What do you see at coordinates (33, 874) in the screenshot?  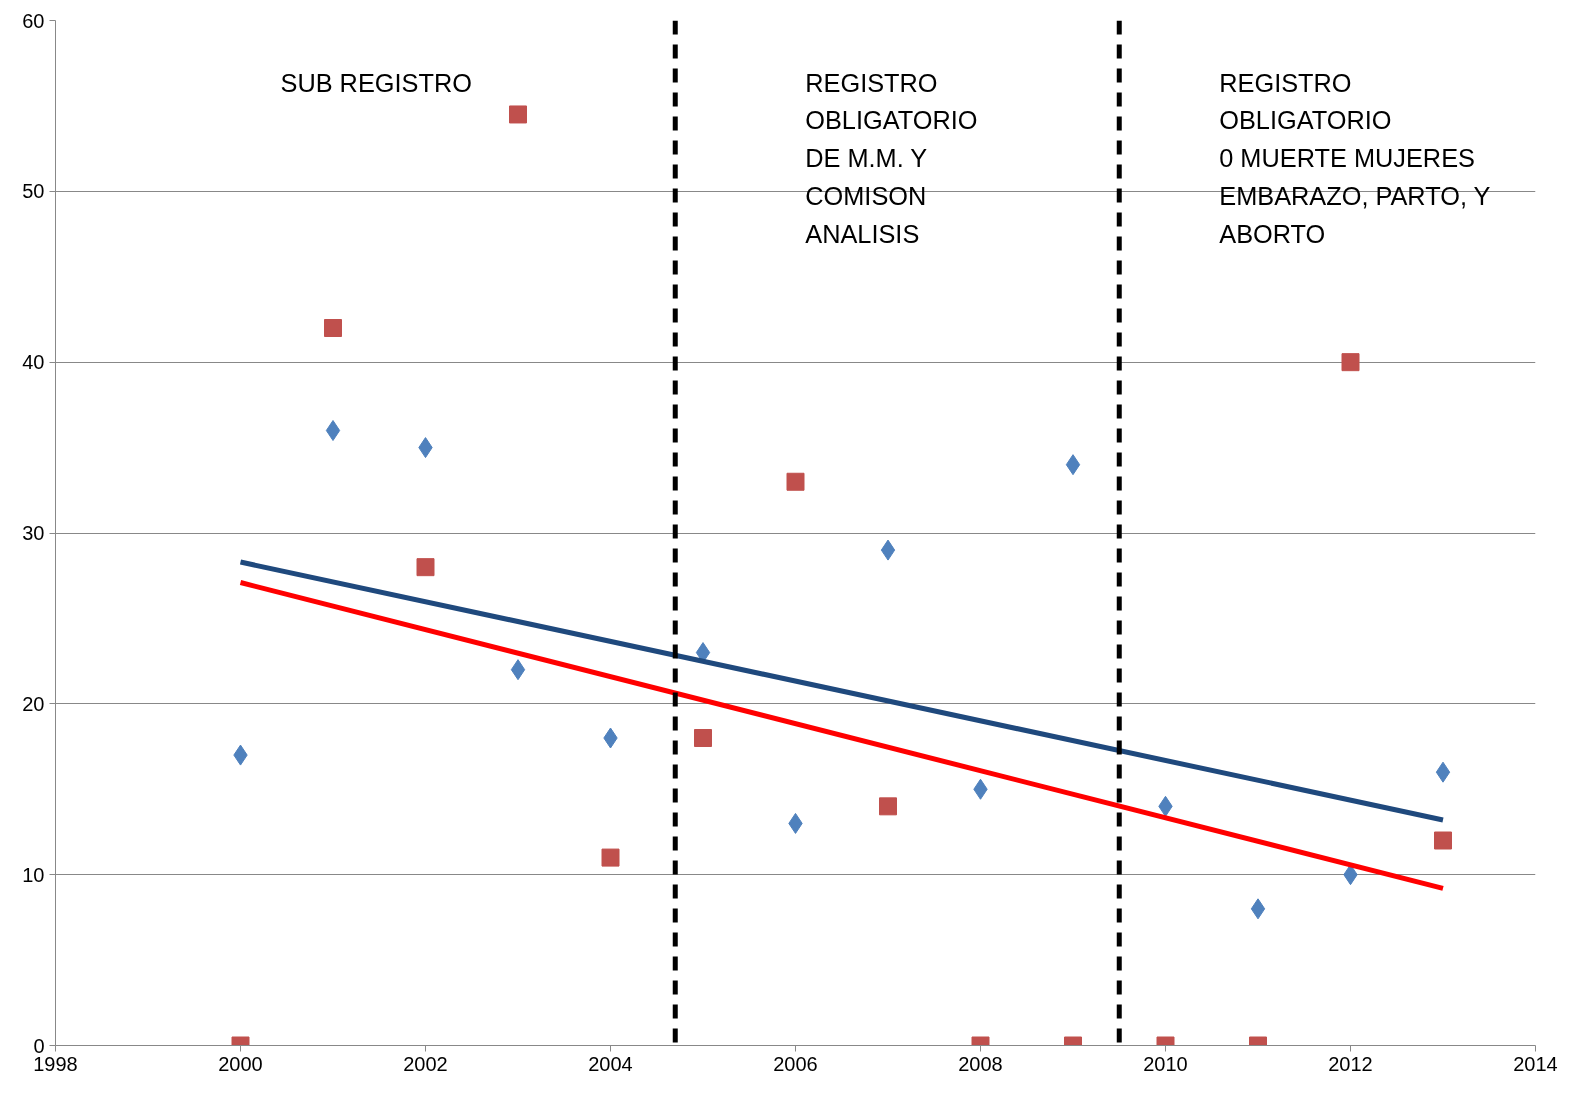 I see `y-tick-label: 10` at bounding box center [33, 874].